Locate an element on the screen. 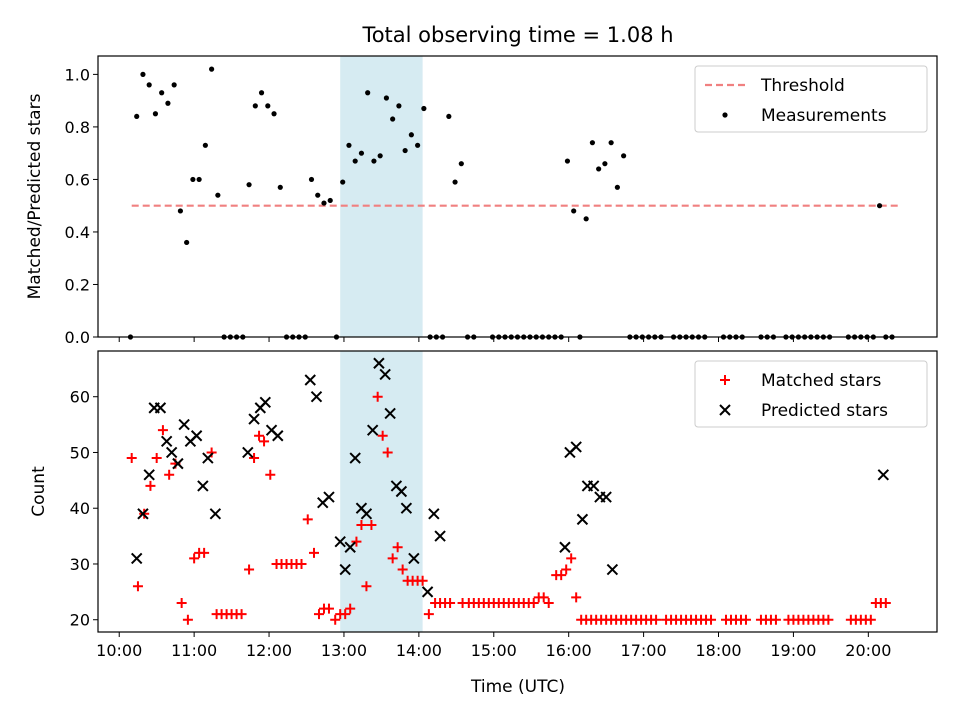  x-tick-label: 16:00 is located at coordinates (569, 650).